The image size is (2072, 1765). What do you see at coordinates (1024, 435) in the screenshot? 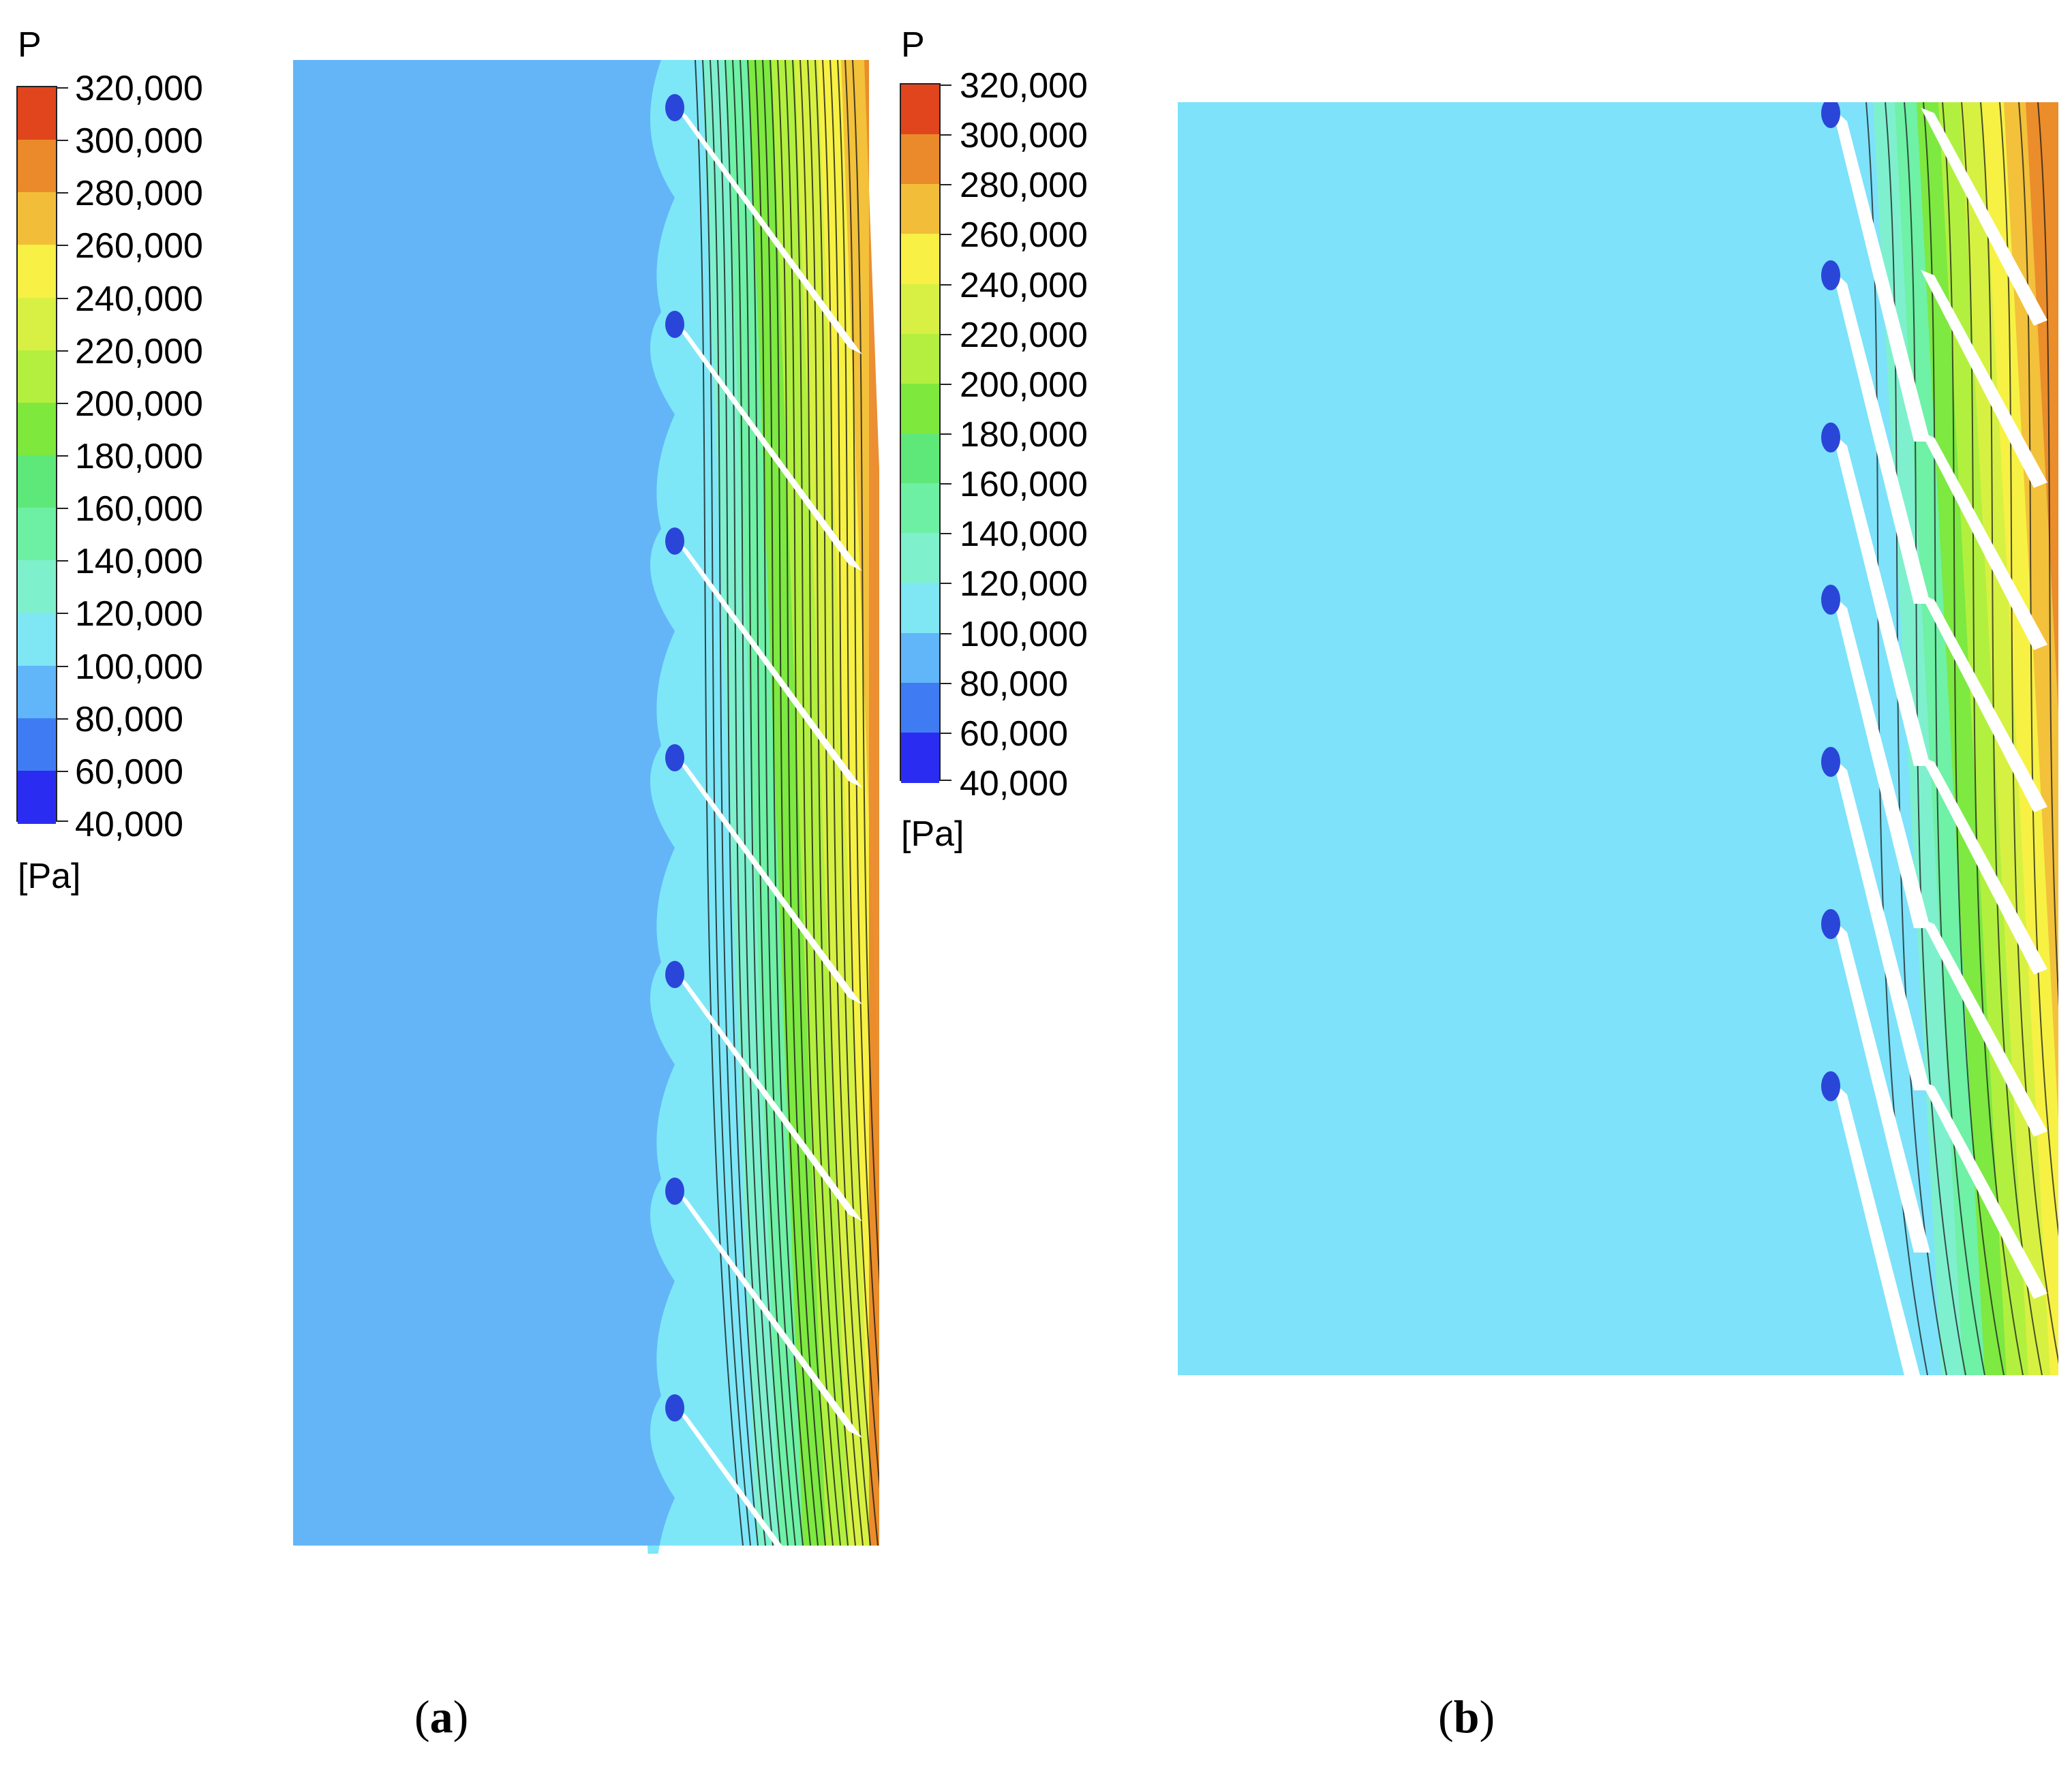
I see `legend-label: 180,000` at bounding box center [1024, 435].